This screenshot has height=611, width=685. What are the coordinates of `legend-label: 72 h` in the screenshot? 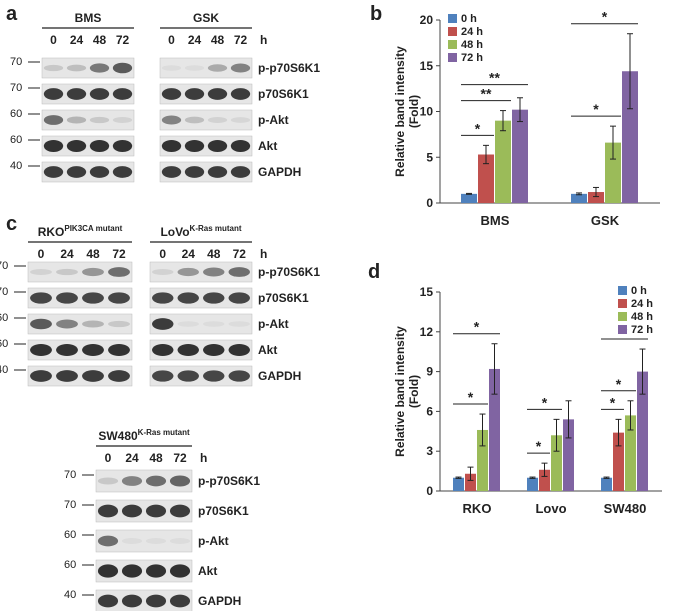 It's located at (642, 330).